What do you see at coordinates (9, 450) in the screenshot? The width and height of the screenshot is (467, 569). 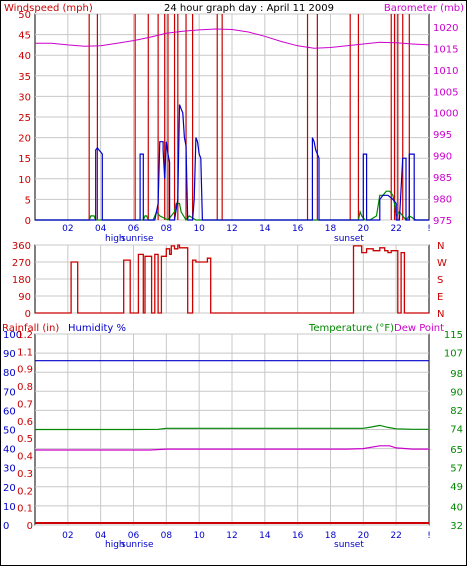 I see `y-tick-label-humidity: 40` at bounding box center [9, 450].